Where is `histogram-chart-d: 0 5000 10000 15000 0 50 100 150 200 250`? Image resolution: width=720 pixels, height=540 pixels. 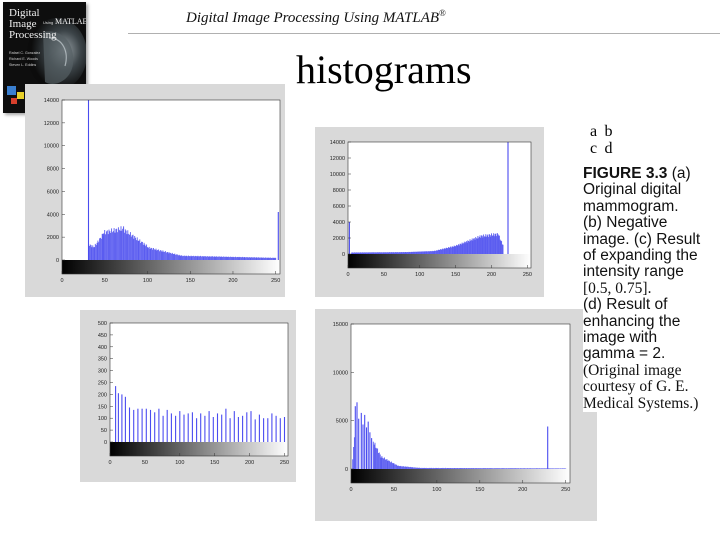 histogram-chart-d: 0 5000 10000 15000 0 50 100 150 200 250 is located at coordinates (452, 407).